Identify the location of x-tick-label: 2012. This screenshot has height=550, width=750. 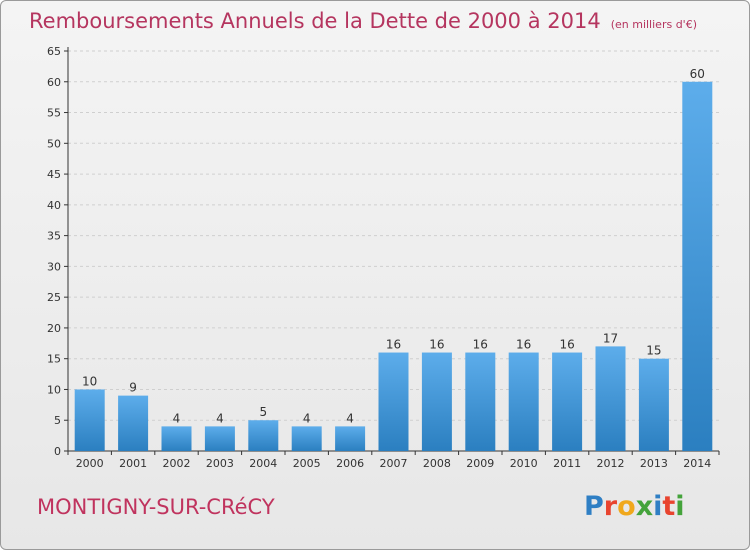
(611, 463).